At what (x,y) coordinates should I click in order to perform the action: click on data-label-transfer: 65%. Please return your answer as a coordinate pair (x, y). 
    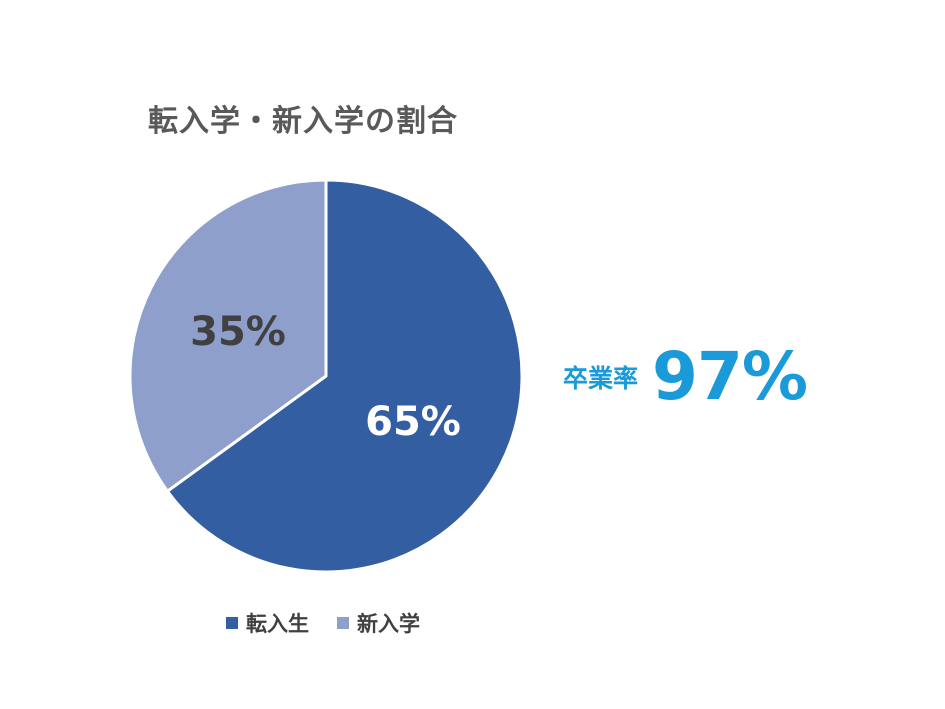
    Looking at the image, I should click on (413, 422).